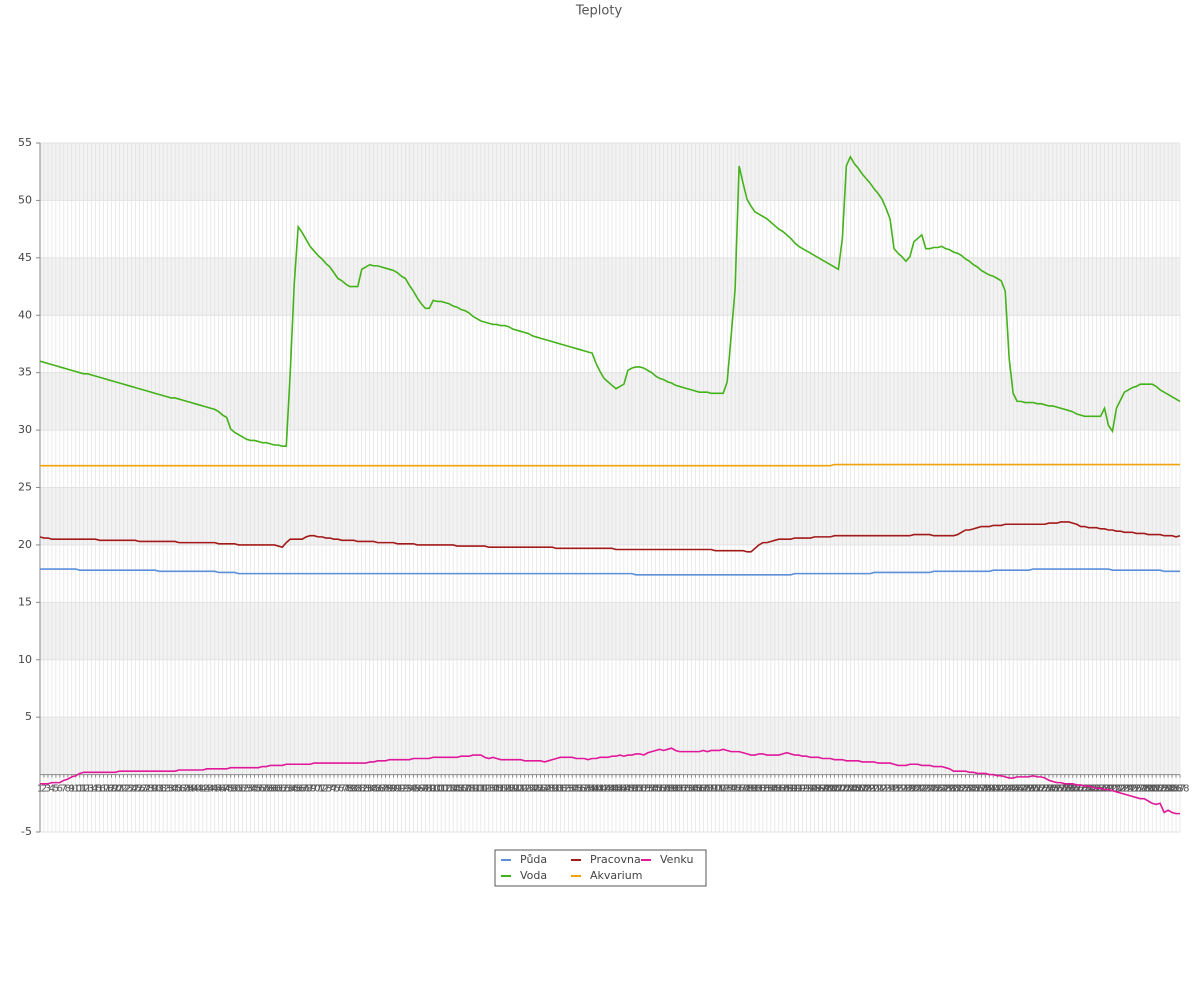 Image resolution: width=1200 pixels, height=1000 pixels. Describe the element at coordinates (834, 789) in the screenshot. I see `x-tick-label: 201` at that location.